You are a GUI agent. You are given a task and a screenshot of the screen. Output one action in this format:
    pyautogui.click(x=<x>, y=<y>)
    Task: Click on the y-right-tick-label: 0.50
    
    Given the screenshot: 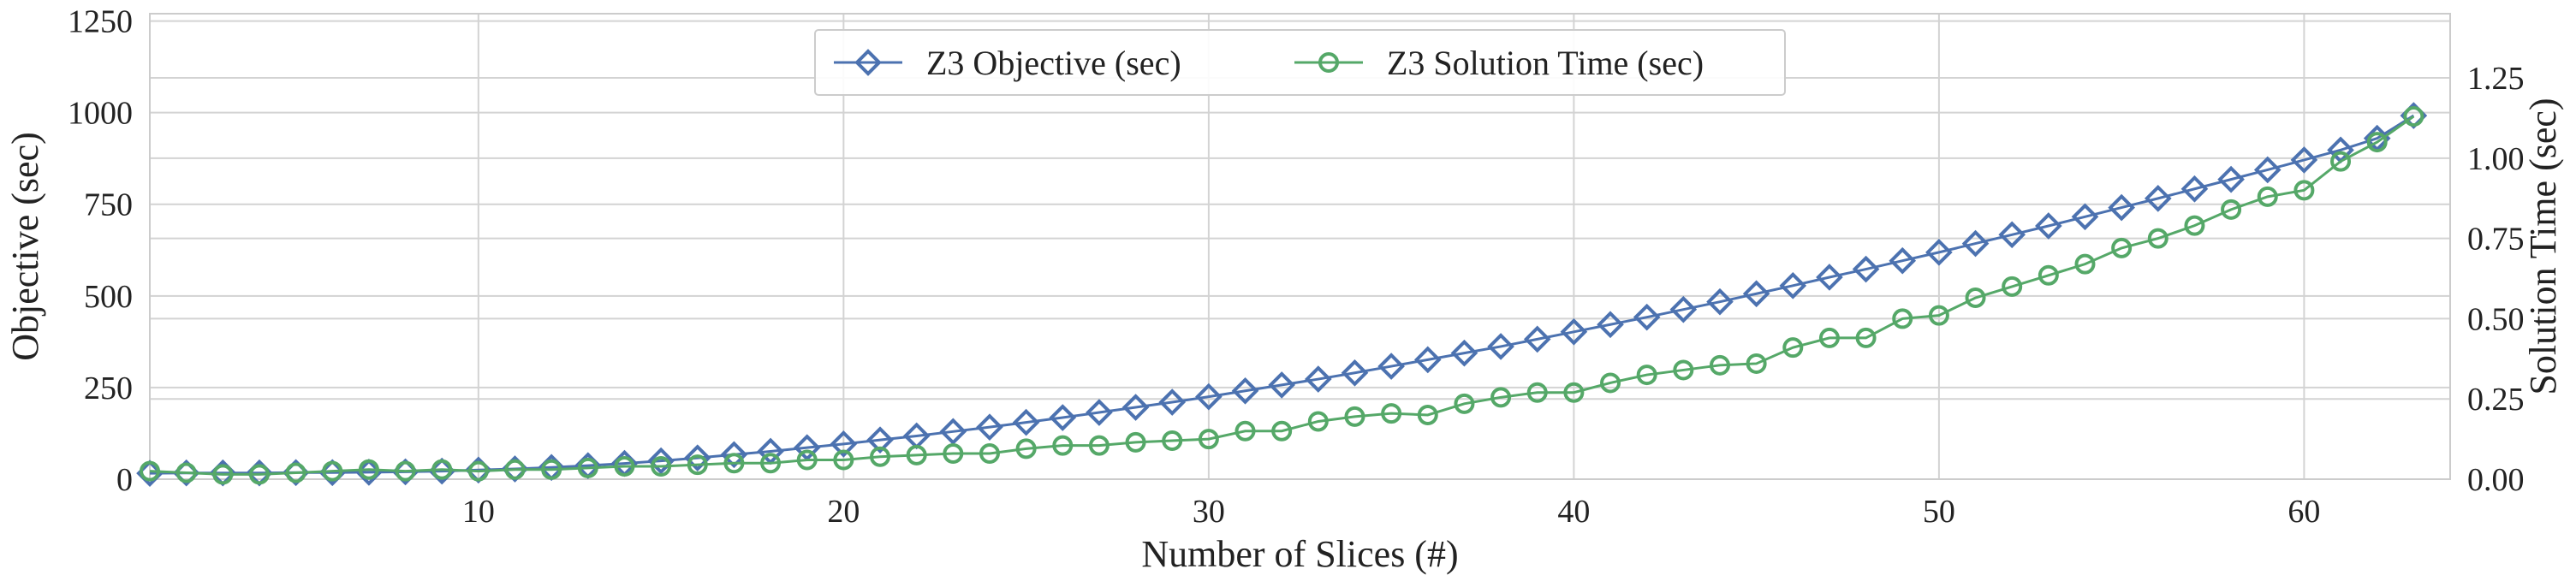 What is the action you would take?
    pyautogui.click(x=2496, y=319)
    